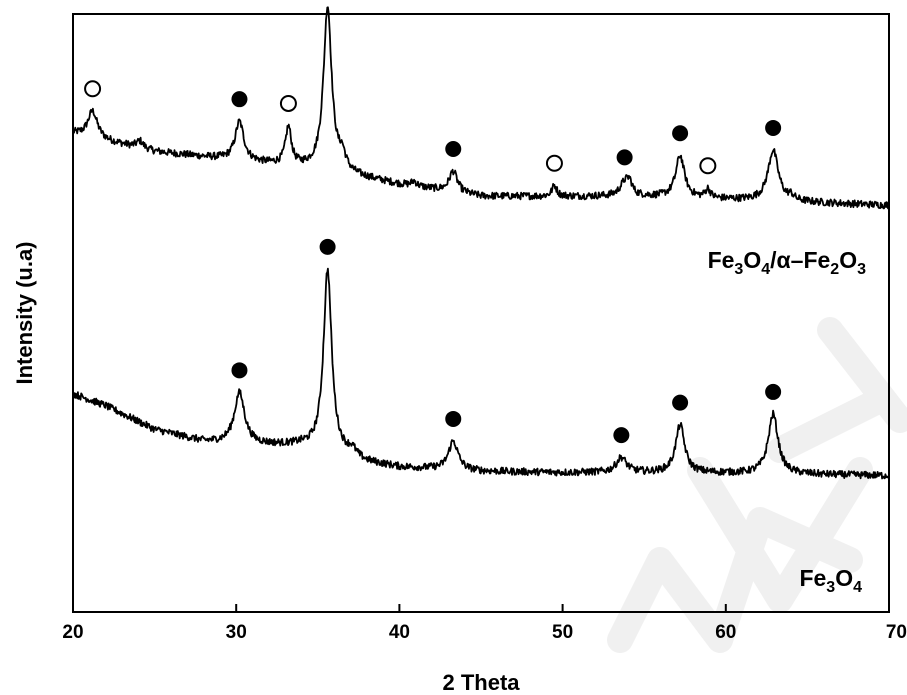 This screenshot has height=695, width=907. What do you see at coordinates (24, 312) in the screenshot?
I see `y-axis-title: Intensity (u.a)` at bounding box center [24, 312].